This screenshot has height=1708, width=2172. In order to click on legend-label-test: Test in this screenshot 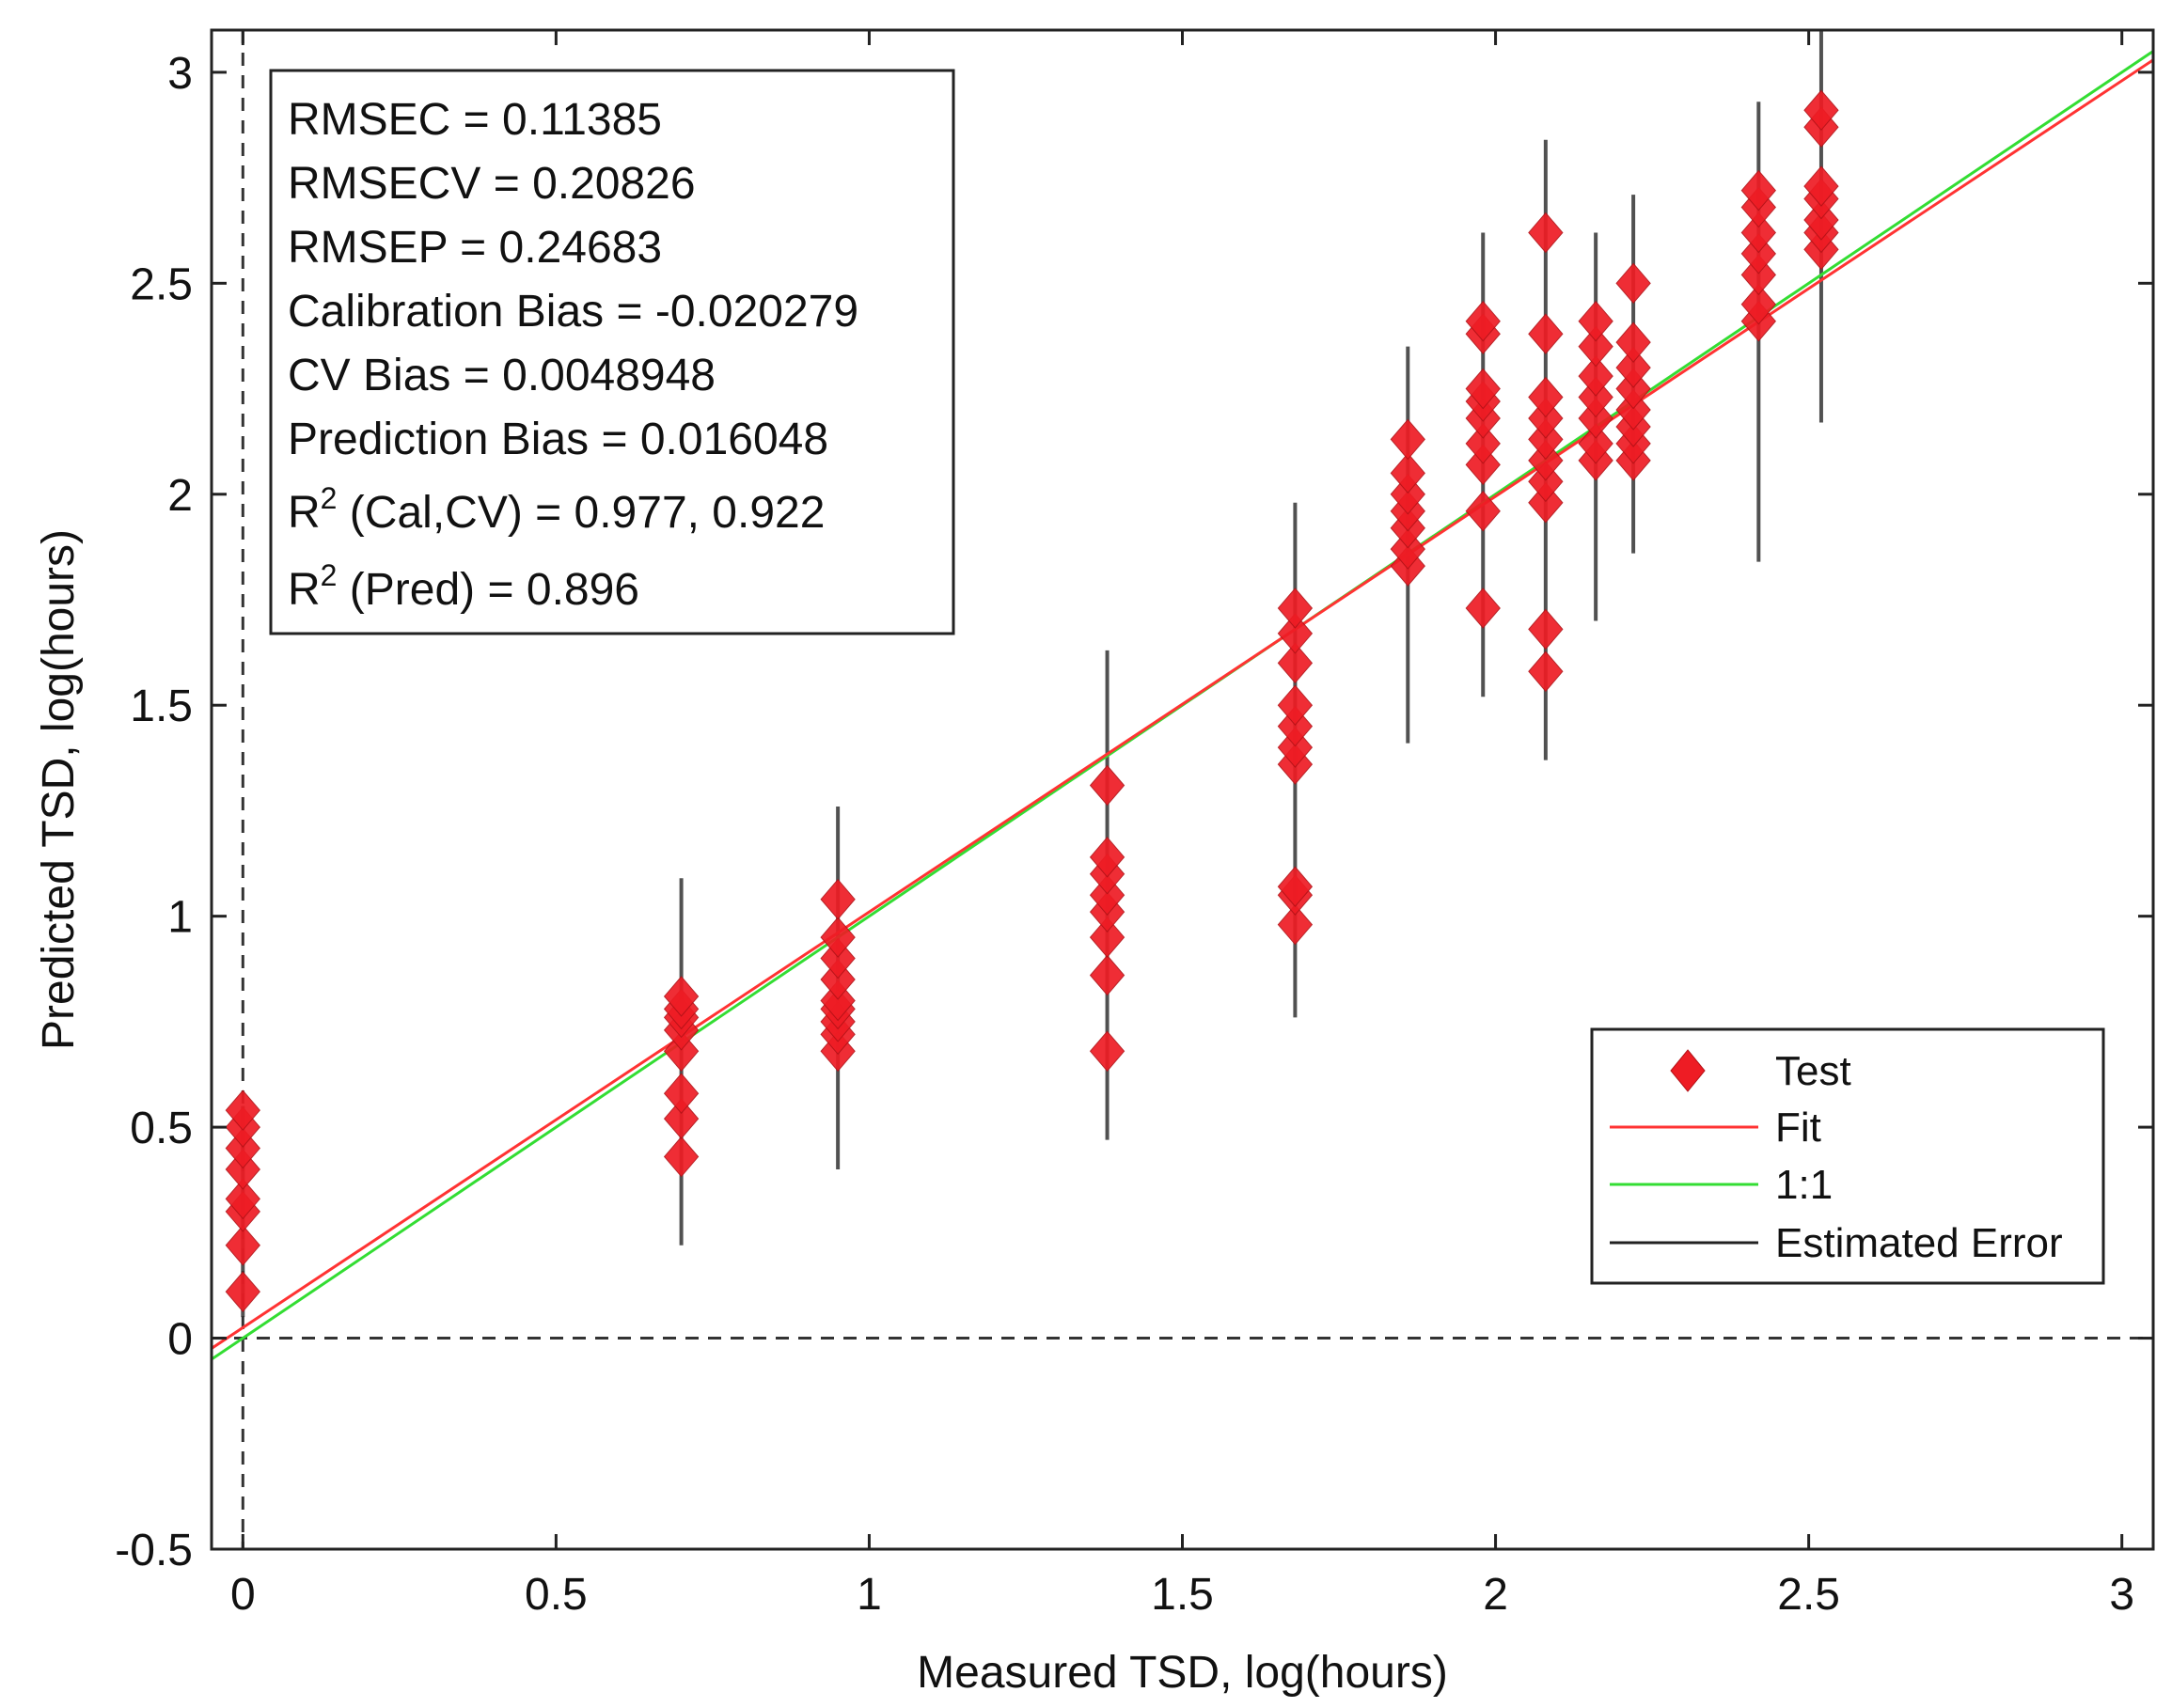, I will do `click(1813, 1071)`.